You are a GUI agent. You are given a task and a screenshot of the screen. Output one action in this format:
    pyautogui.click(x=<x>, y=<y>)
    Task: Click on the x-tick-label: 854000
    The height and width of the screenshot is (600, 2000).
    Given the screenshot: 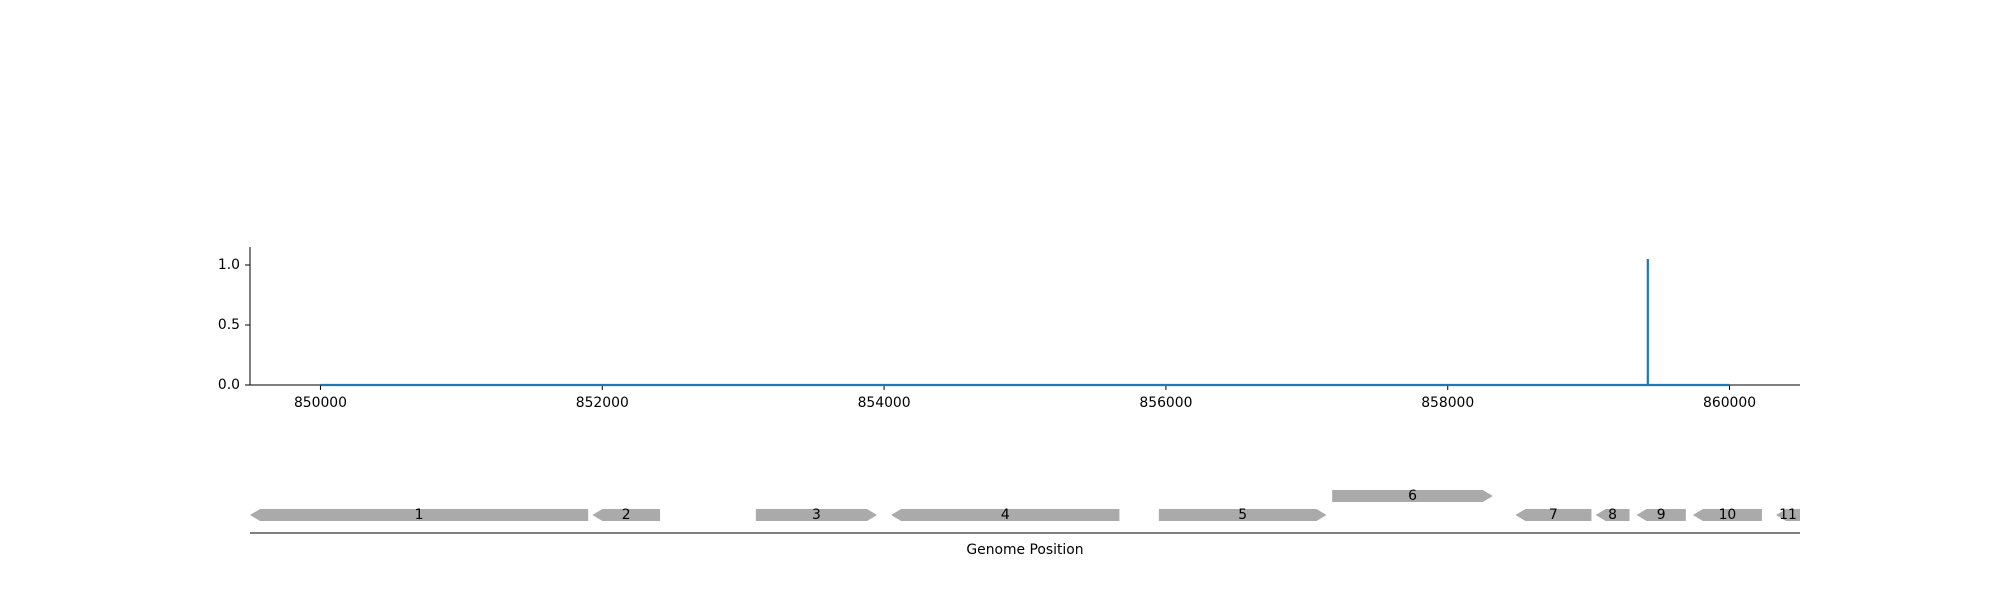 What is the action you would take?
    pyautogui.click(x=884, y=403)
    